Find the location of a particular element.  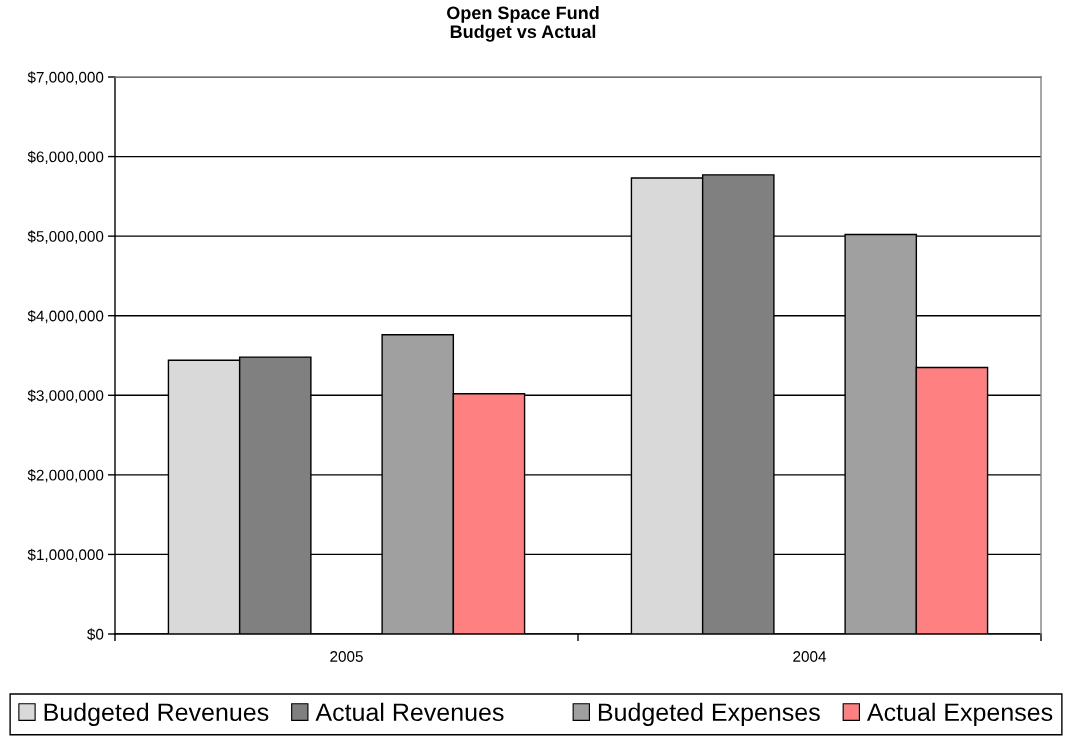

legend-label: Actual Revenues is located at coordinates (409, 712).